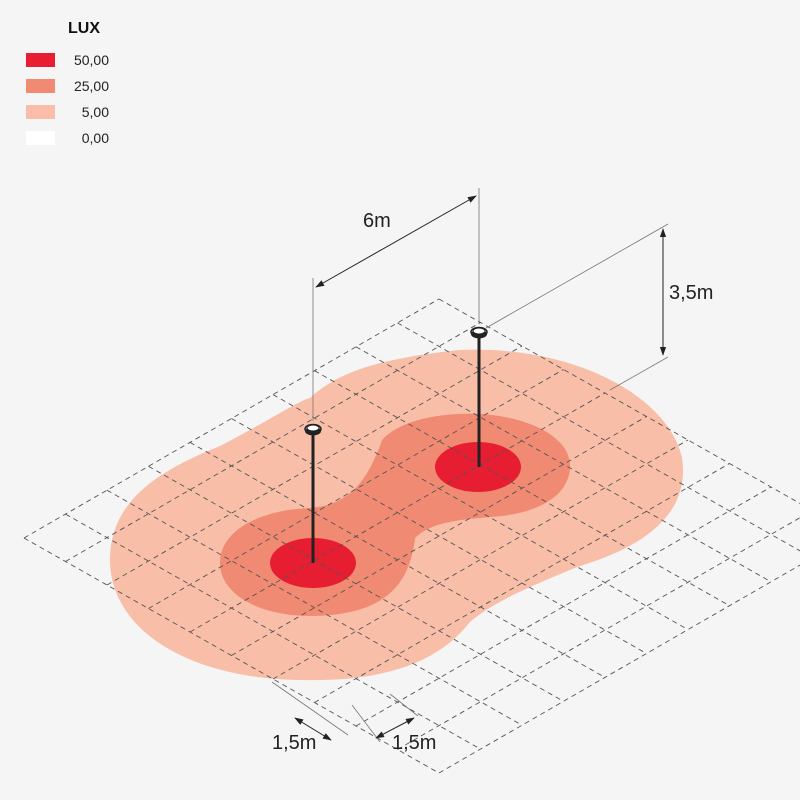 The image size is (800, 800). Describe the element at coordinates (479, 396) in the screenshot. I see `light-pole-right` at that location.